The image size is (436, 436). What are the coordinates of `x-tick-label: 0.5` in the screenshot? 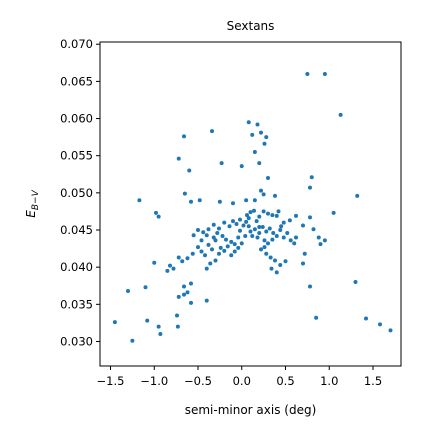 It's located at (285, 381).